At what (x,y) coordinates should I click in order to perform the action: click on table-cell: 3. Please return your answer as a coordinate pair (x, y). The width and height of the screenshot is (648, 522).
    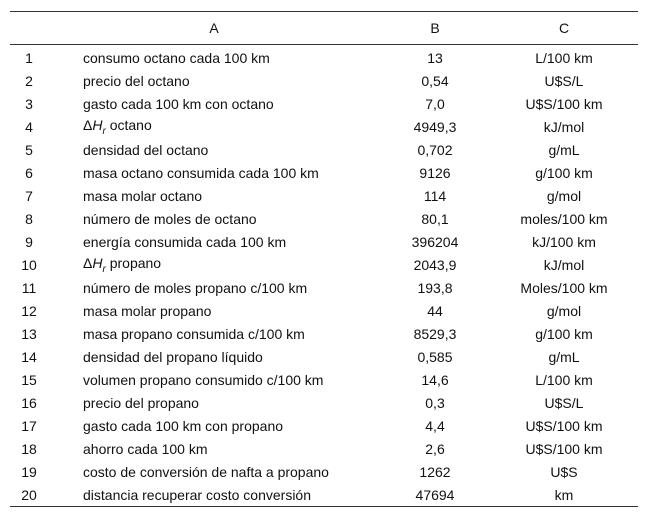
    Looking at the image, I should click on (29, 103).